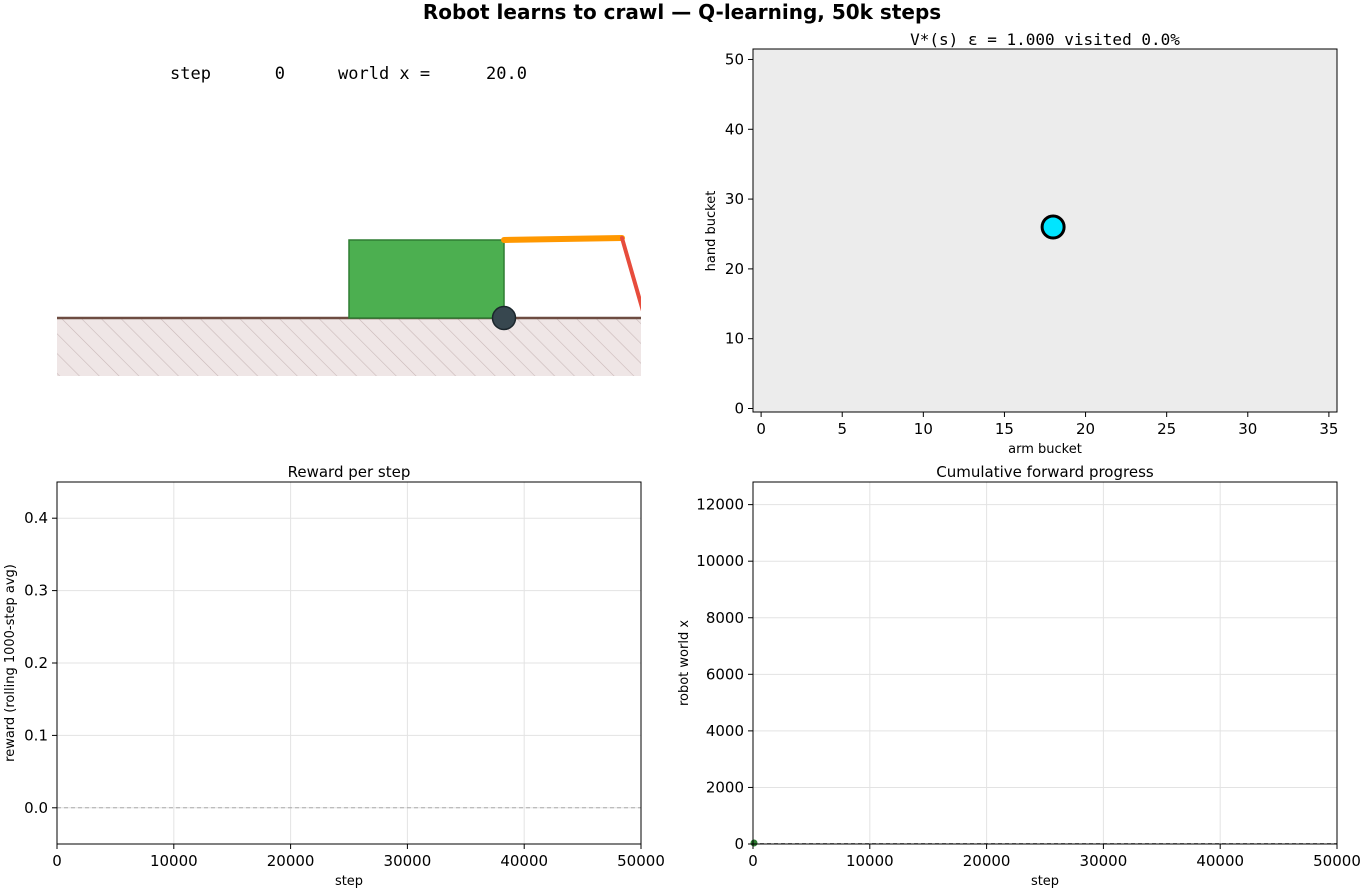  I want to click on reward-xtick-label: 50000, so click(641, 861).